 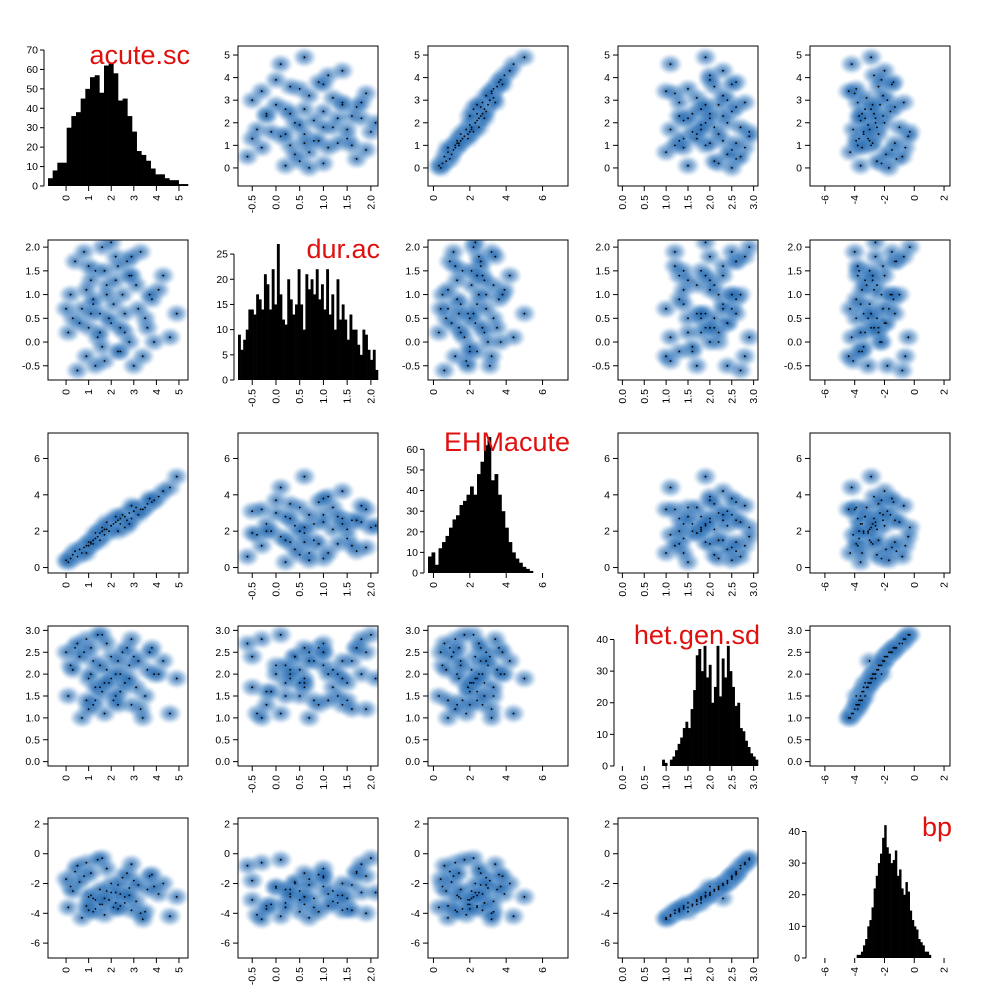 I want to click on panel-3-0: 0.00.51.01.52.02.53.00 1 2 3 4 5, so click(x=107, y=703).